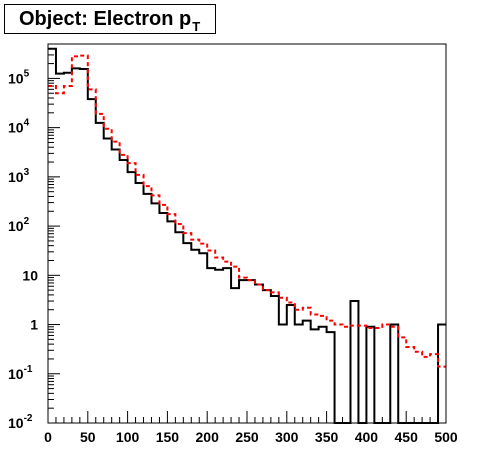 Image resolution: width=496 pixels, height=472 pixels. I want to click on x-tick-label: 350, so click(327, 437).